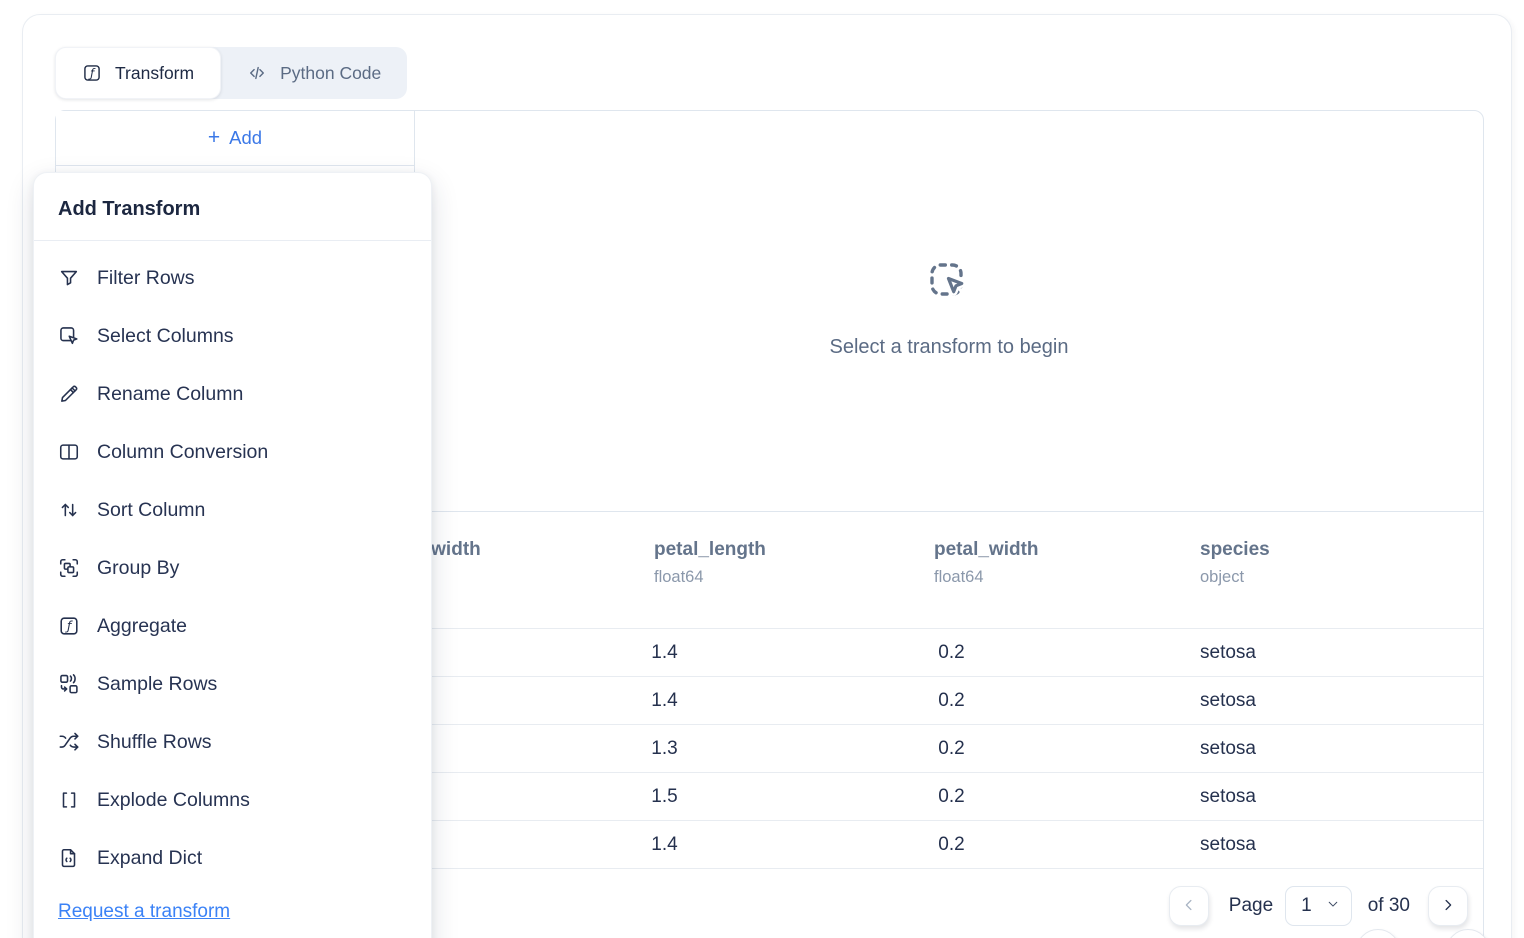  Describe the element at coordinates (69, 336) in the screenshot. I see `select-columns-icon` at that location.